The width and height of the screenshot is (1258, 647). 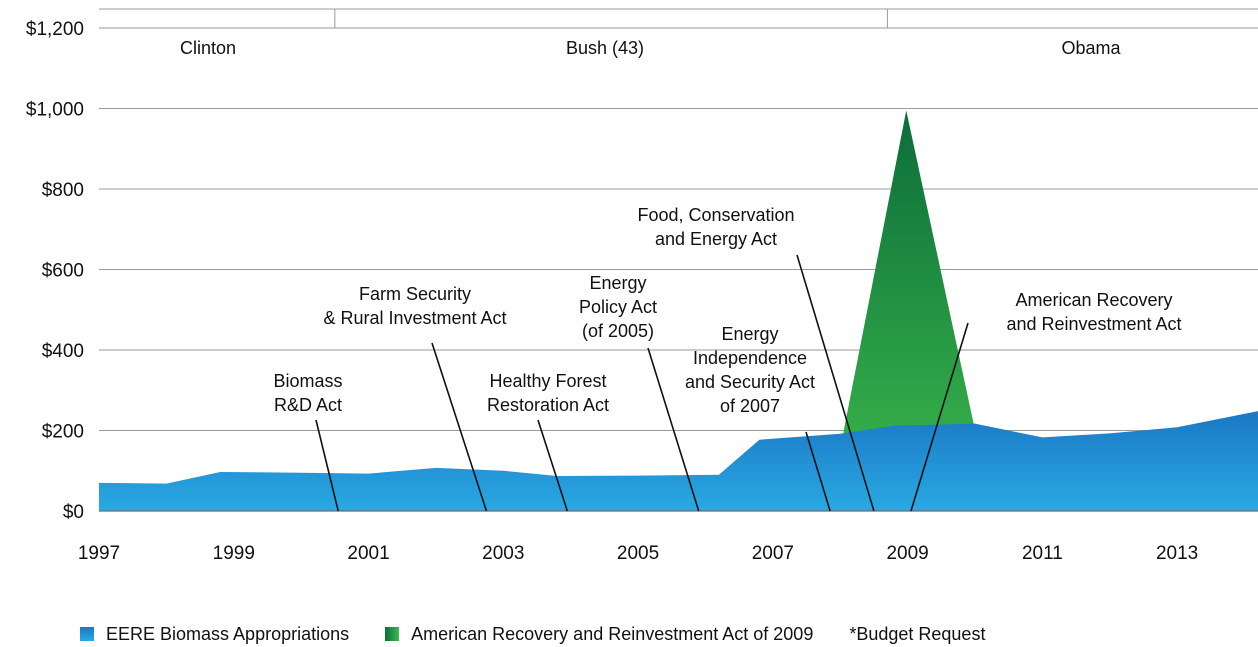 I want to click on x-tick-label: 2001, so click(x=368, y=553).